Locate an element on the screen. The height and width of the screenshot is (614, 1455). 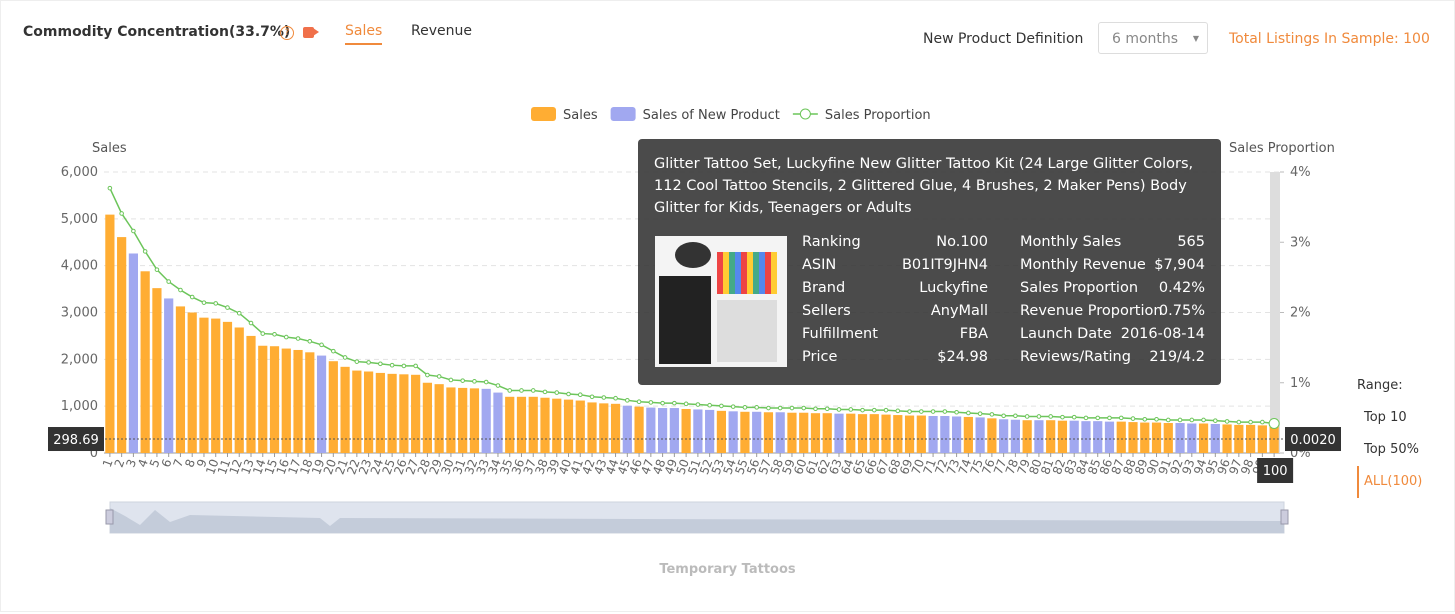
y2-tick-label: 3% is located at coordinates (1300, 242).